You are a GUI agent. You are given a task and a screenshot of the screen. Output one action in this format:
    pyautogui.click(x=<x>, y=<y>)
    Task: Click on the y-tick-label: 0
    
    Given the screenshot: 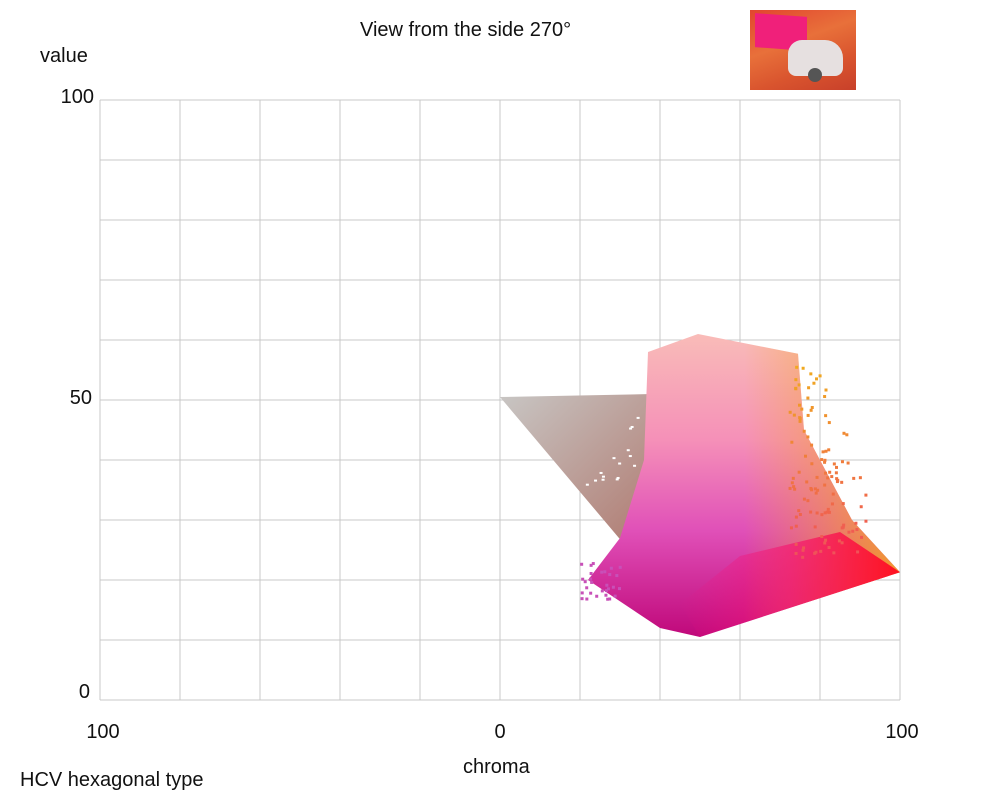 What is the action you would take?
    pyautogui.click(x=84, y=692)
    